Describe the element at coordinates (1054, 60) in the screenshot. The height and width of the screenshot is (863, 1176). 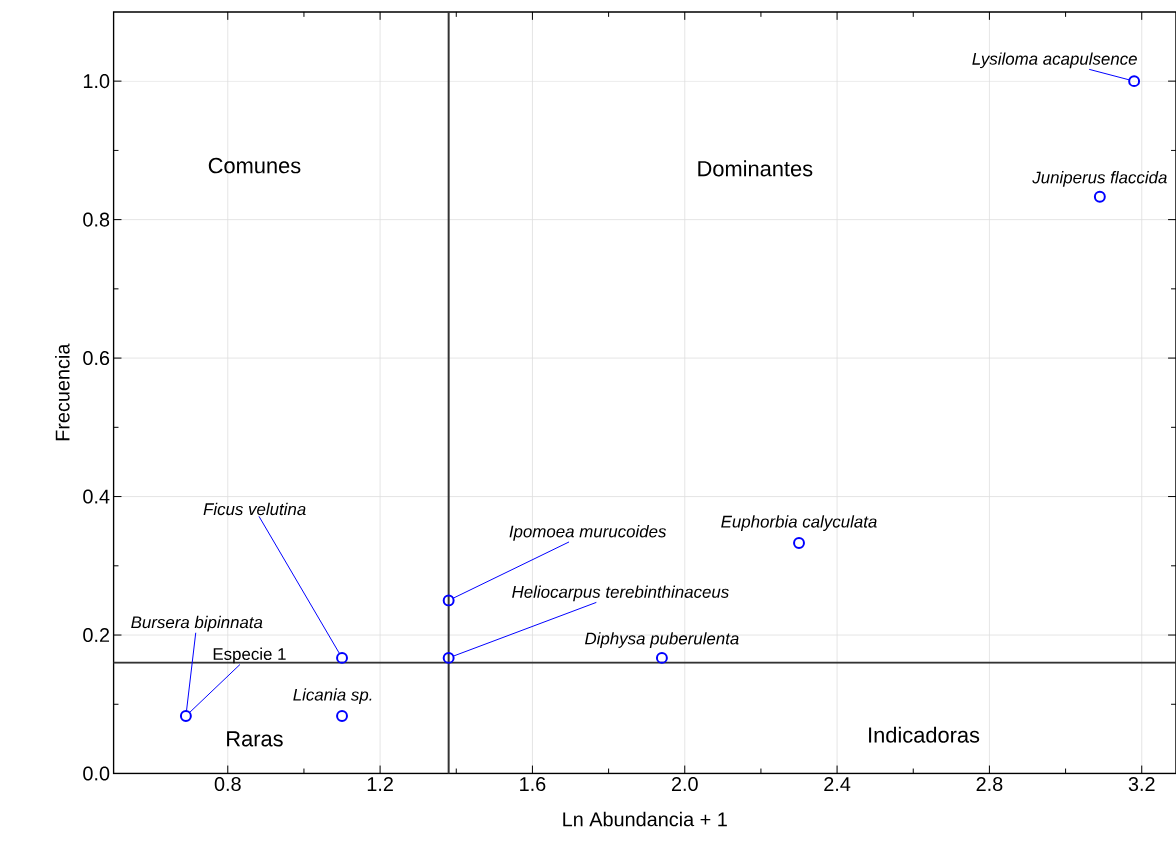
I see `annotation: Lysiloma acapulsence` at that location.